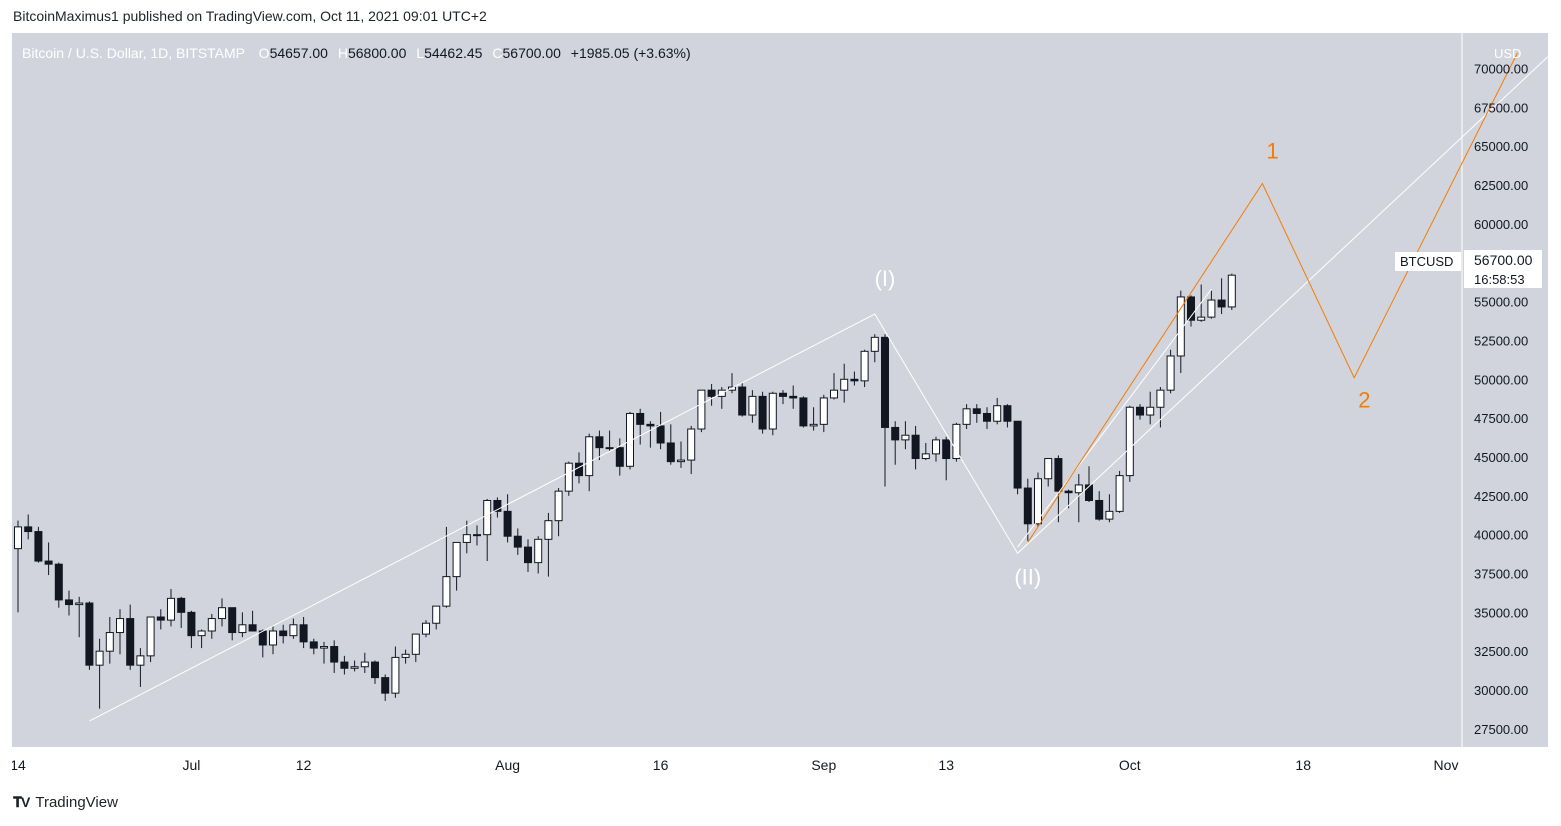 The width and height of the screenshot is (1561, 826). I want to click on time-axis: 14 Jul 12 Aug 16 Sep 13 Oct 18 Nov, so click(735, 765).